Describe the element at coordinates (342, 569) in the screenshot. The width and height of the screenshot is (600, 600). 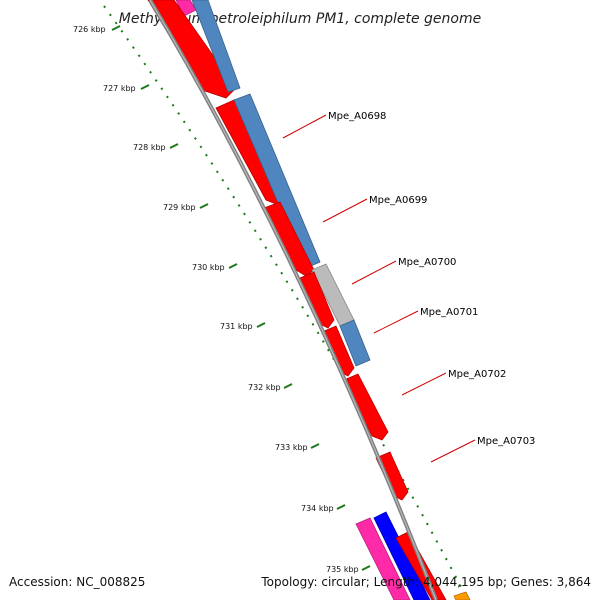
I see `tick-label-735: 735 kbp` at that location.